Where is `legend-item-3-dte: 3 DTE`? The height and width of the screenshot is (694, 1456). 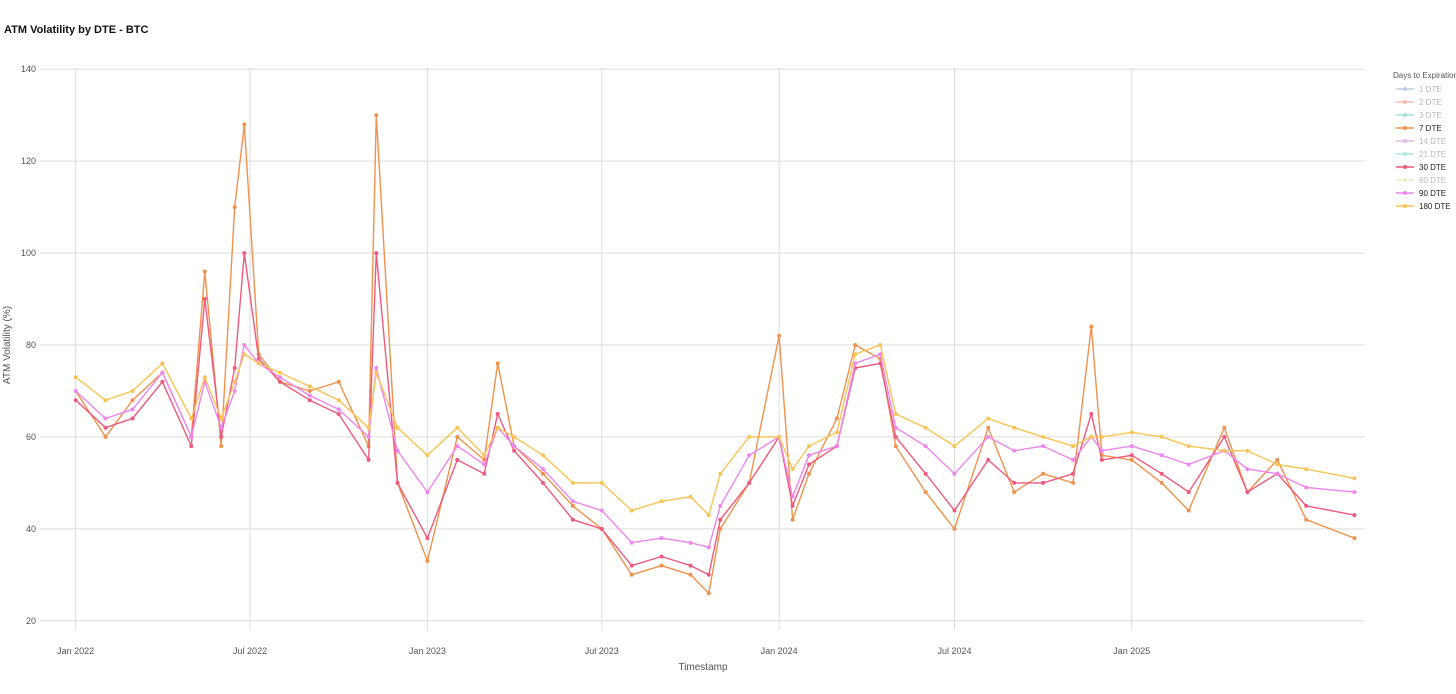 legend-item-3-dte: 3 DTE is located at coordinates (1419, 115).